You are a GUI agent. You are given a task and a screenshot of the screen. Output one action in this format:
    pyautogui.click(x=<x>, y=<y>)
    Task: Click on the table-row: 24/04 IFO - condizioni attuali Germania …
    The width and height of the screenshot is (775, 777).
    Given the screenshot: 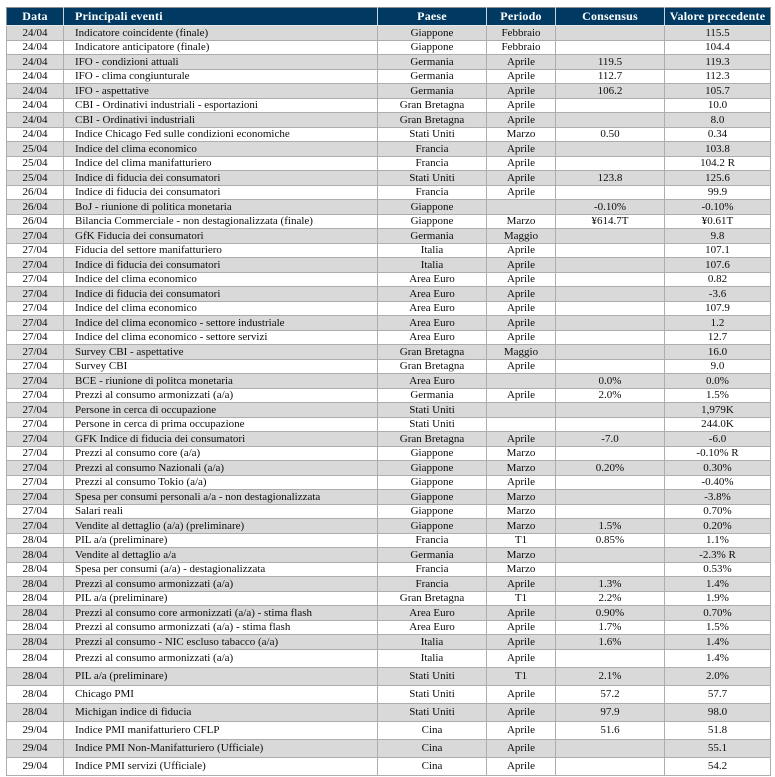 What is the action you would take?
    pyautogui.click(x=388, y=62)
    